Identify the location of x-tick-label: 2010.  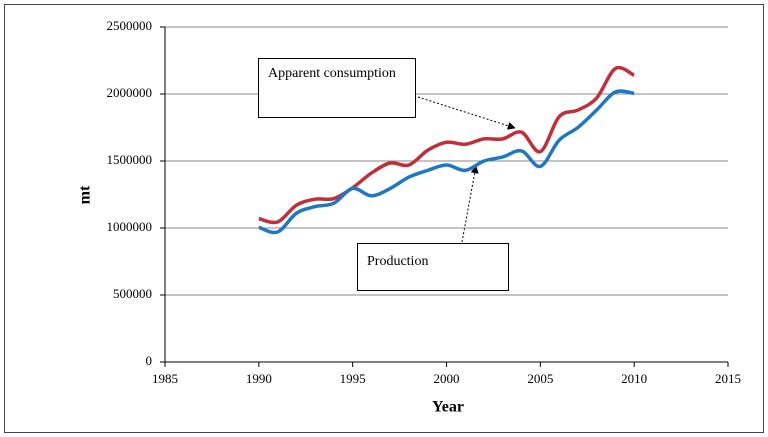
(634, 378).